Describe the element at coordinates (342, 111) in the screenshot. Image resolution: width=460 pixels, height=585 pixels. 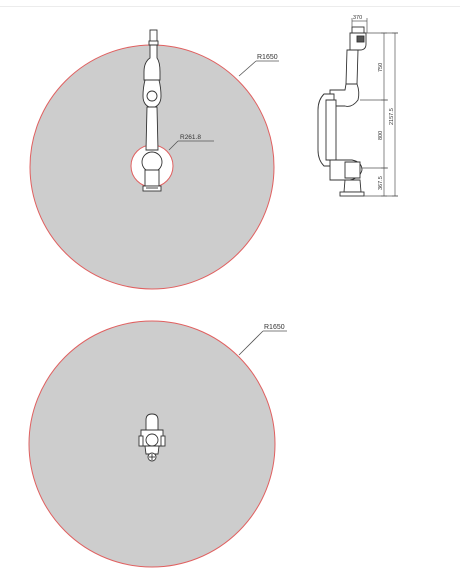
I see `side-robot-profile` at that location.